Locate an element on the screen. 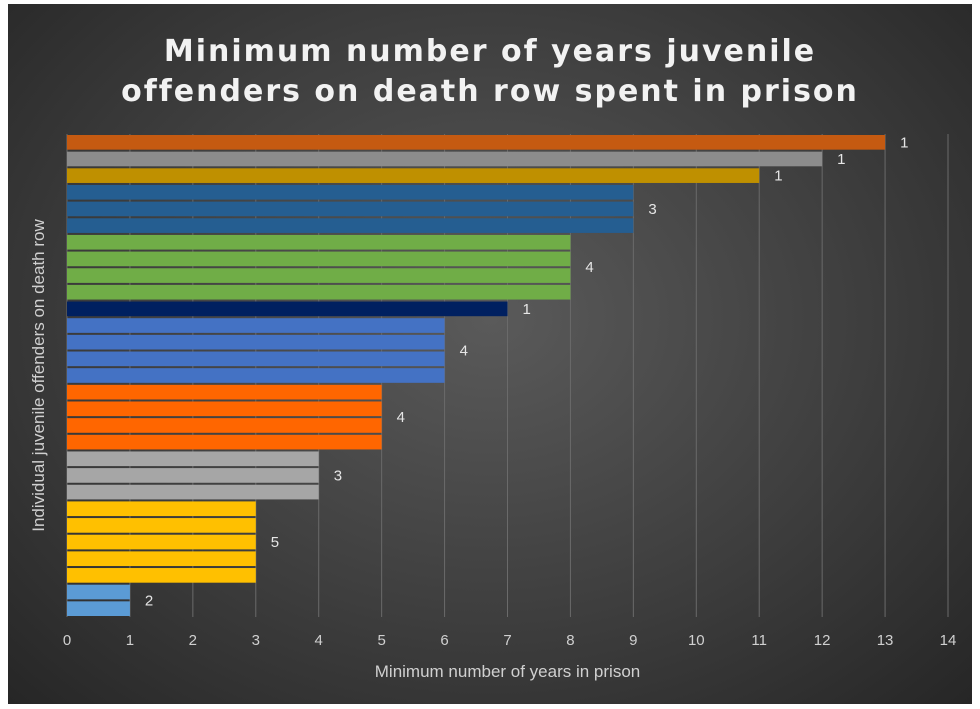 Image resolution: width=980 pixels, height=709 pixels. chart-title-line-2: offenders on death row spent in prison is located at coordinates (490, 91).